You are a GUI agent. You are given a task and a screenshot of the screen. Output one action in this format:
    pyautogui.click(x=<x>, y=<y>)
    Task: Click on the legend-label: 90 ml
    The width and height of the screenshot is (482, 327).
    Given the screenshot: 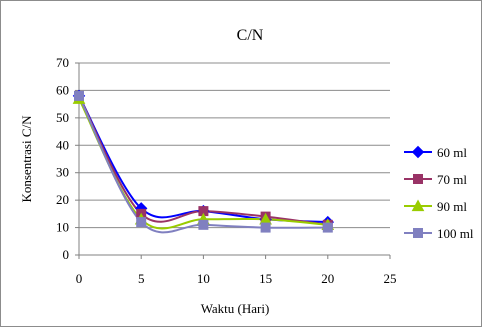 What is the action you would take?
    pyautogui.click(x=452, y=206)
    